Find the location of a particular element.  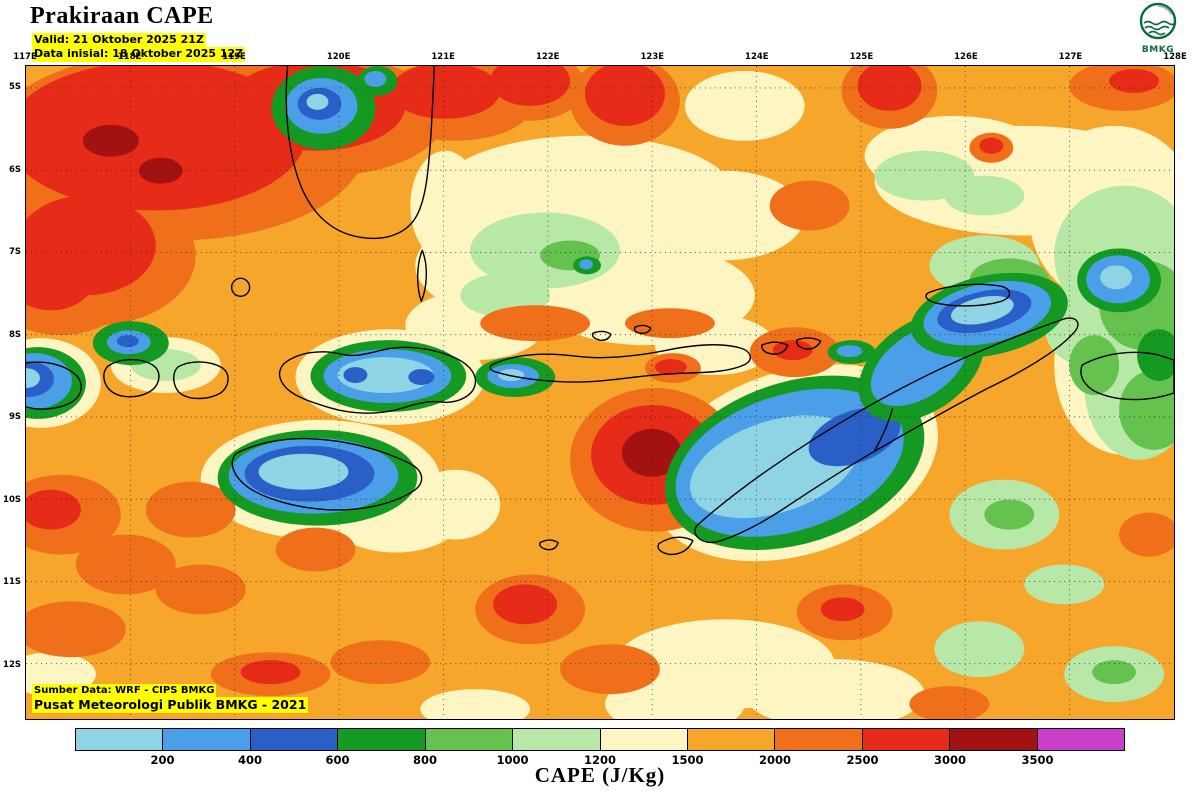

colorbar-tick-3500: 3500 is located at coordinates (1037, 760).